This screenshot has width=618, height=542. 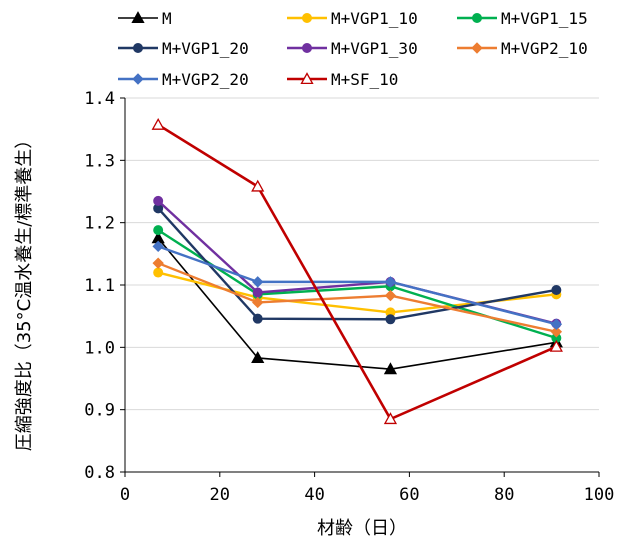 What do you see at coordinates (504, 495) in the screenshot?
I see `x-tick-label: 80` at bounding box center [504, 495].